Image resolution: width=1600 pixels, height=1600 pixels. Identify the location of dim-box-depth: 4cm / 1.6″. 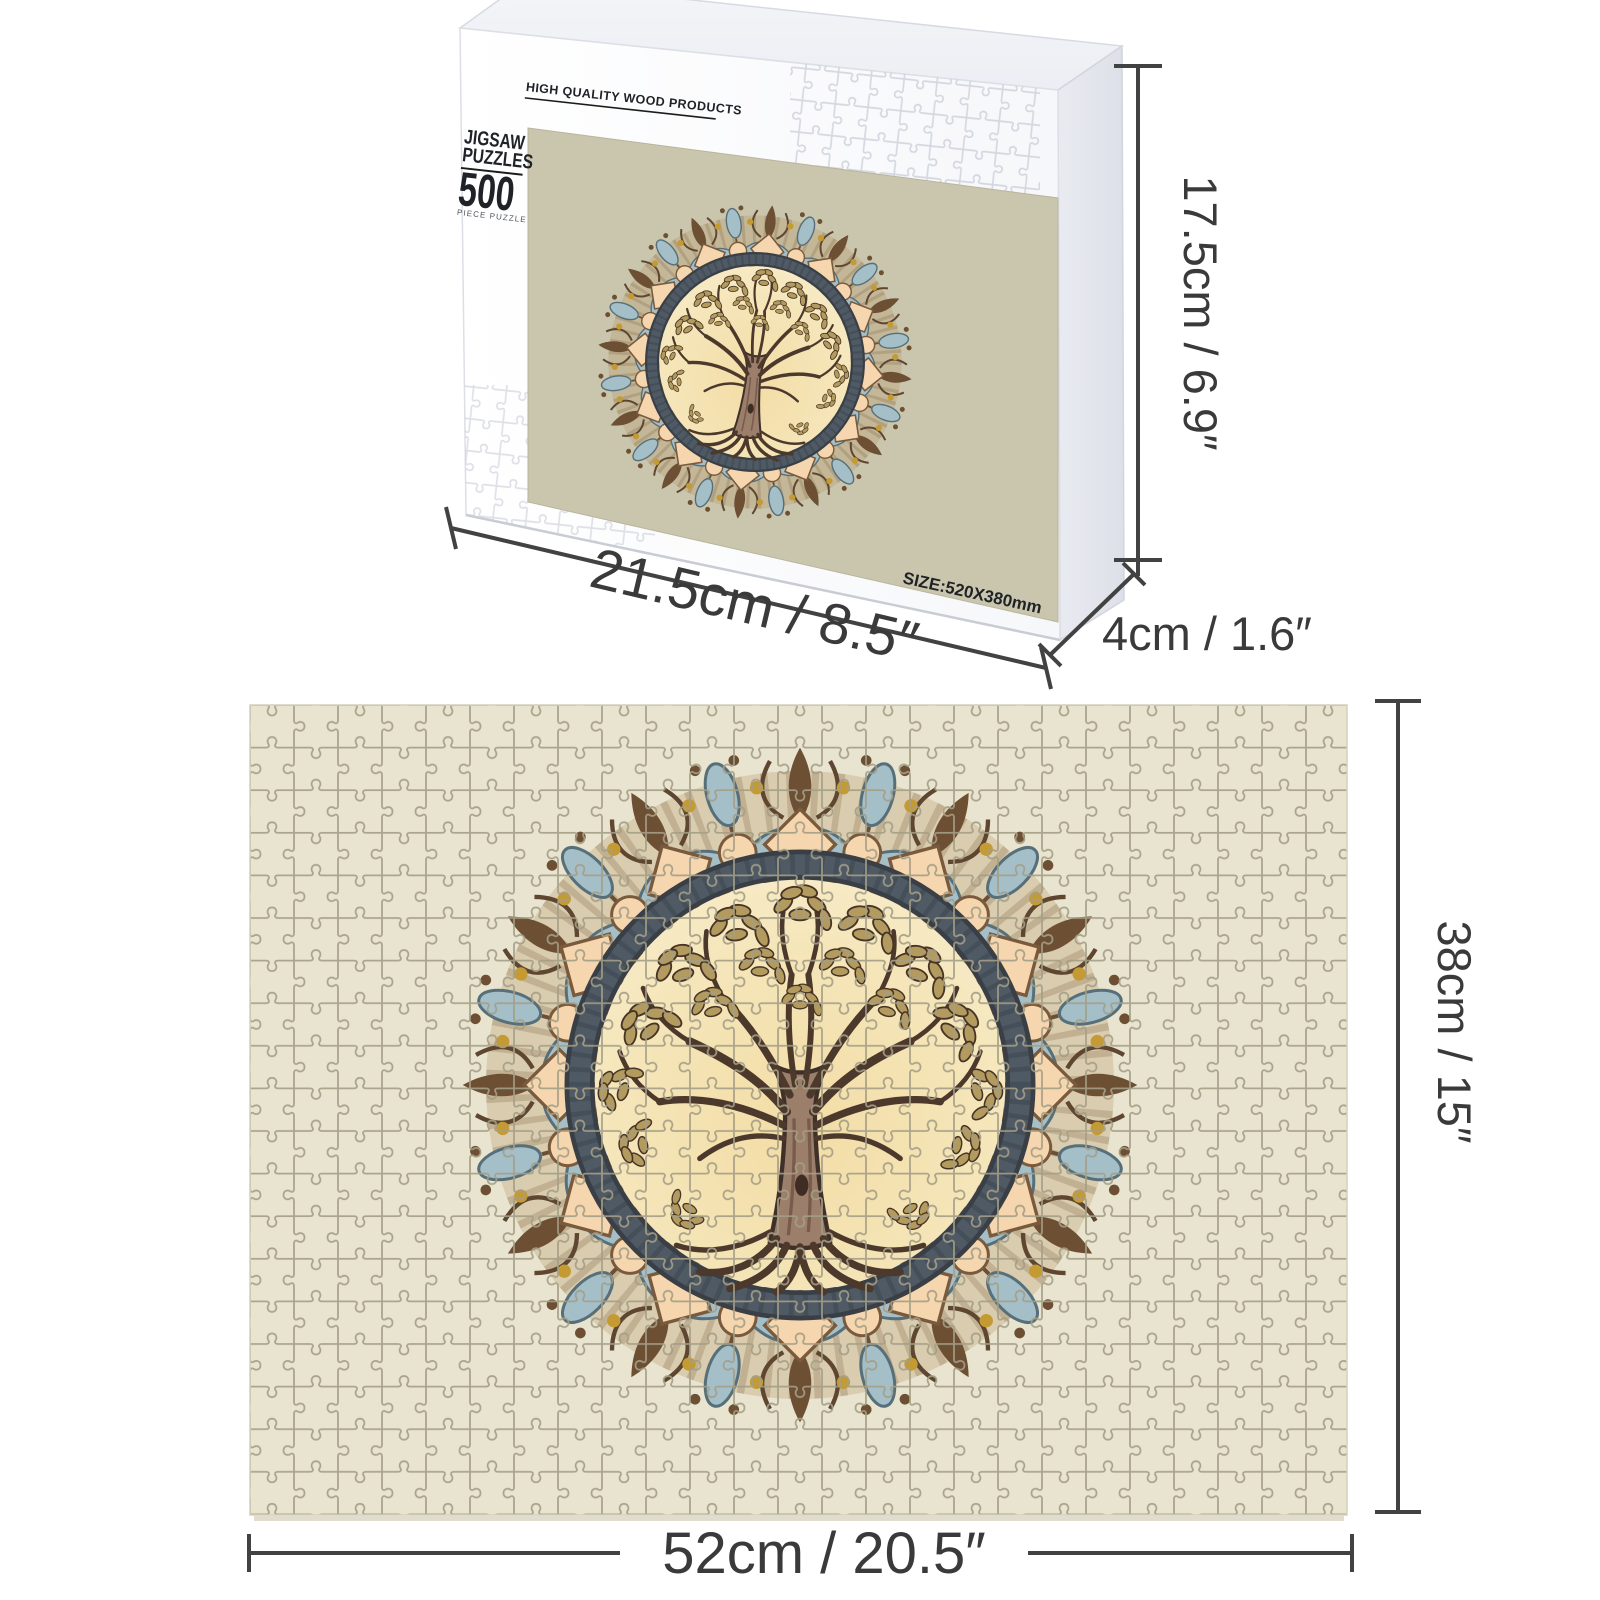
(1174, 614).